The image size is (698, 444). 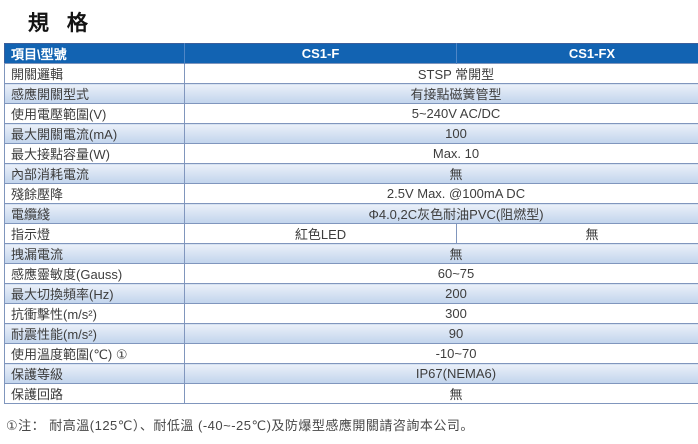 I want to click on spec-value-cell: 60~75, so click(x=441, y=273).